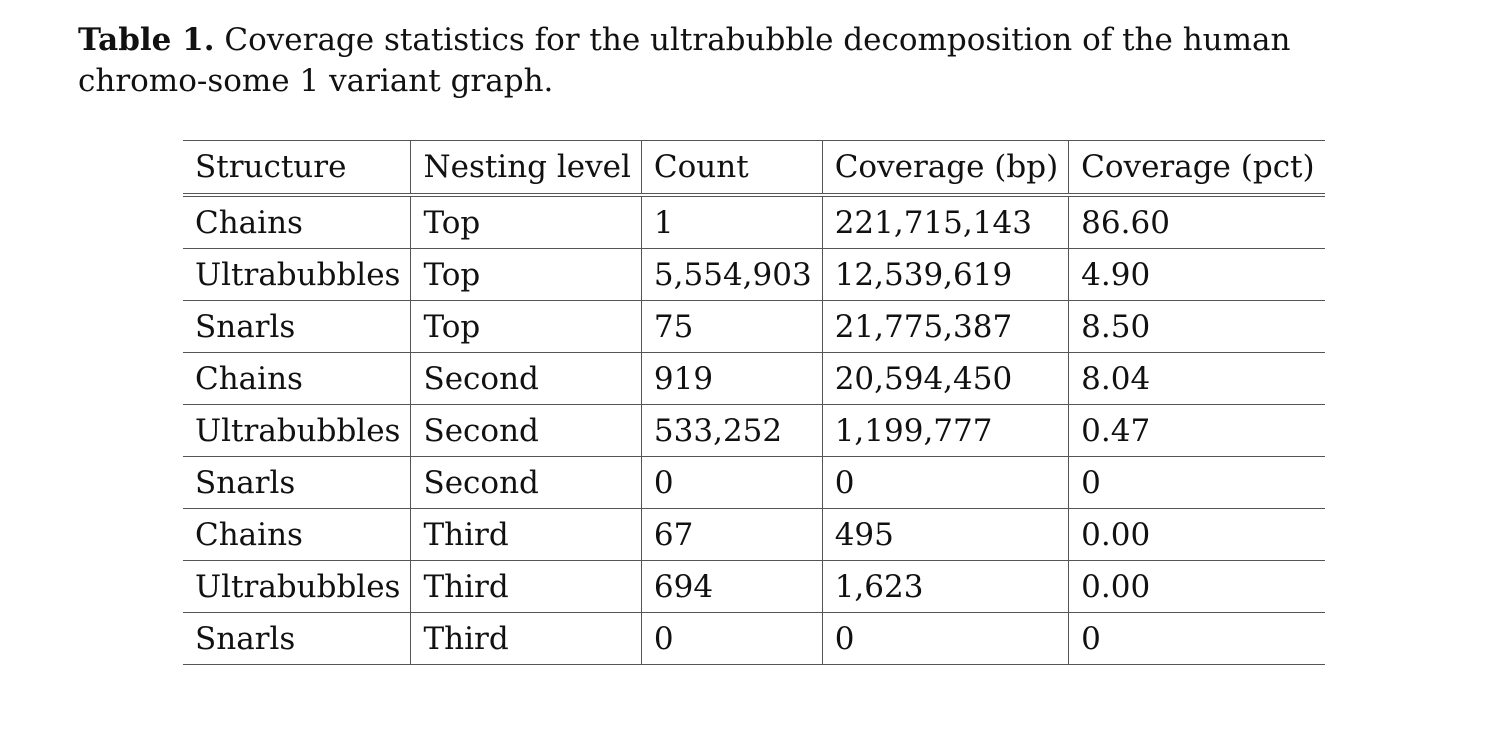  Describe the element at coordinates (945, 430) in the screenshot. I see `cell-coverage-bp: 1,199,777` at that location.